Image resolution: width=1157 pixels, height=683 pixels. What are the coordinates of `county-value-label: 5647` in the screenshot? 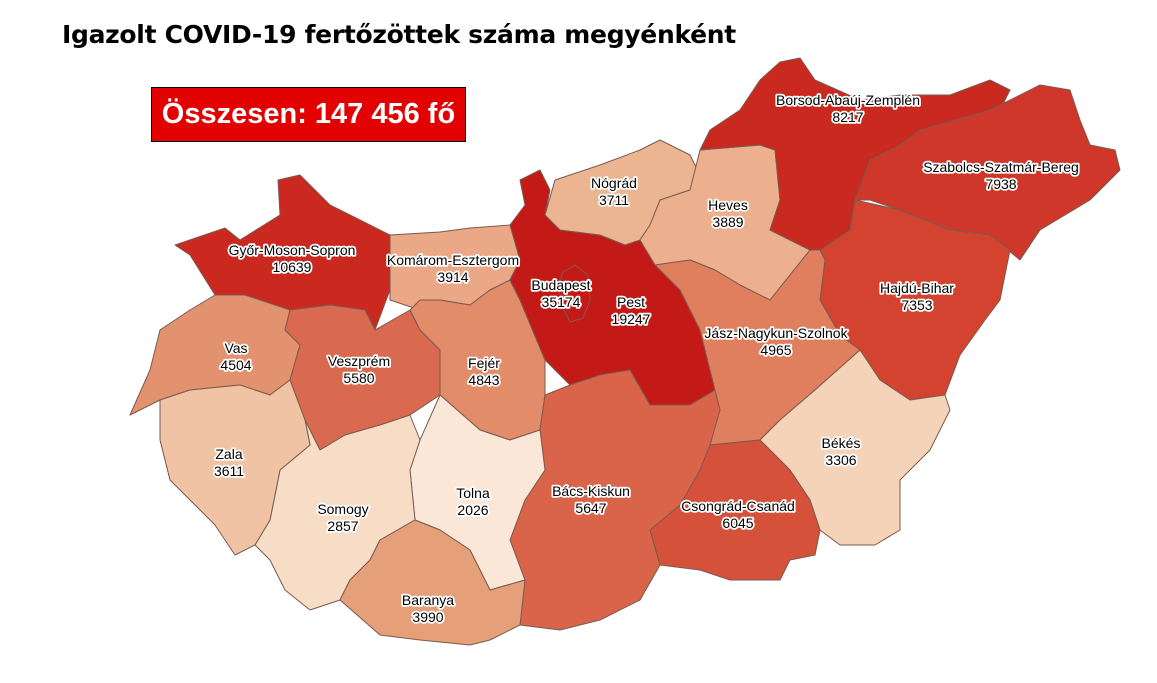 It's located at (590, 508).